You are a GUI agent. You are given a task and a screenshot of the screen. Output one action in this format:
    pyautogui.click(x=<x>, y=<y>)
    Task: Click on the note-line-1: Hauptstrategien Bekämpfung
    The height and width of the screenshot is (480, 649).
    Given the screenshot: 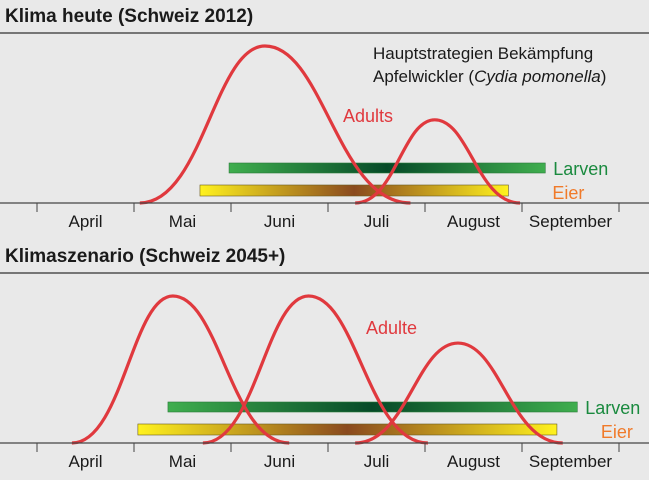 What is the action you would take?
    pyautogui.click(x=483, y=53)
    